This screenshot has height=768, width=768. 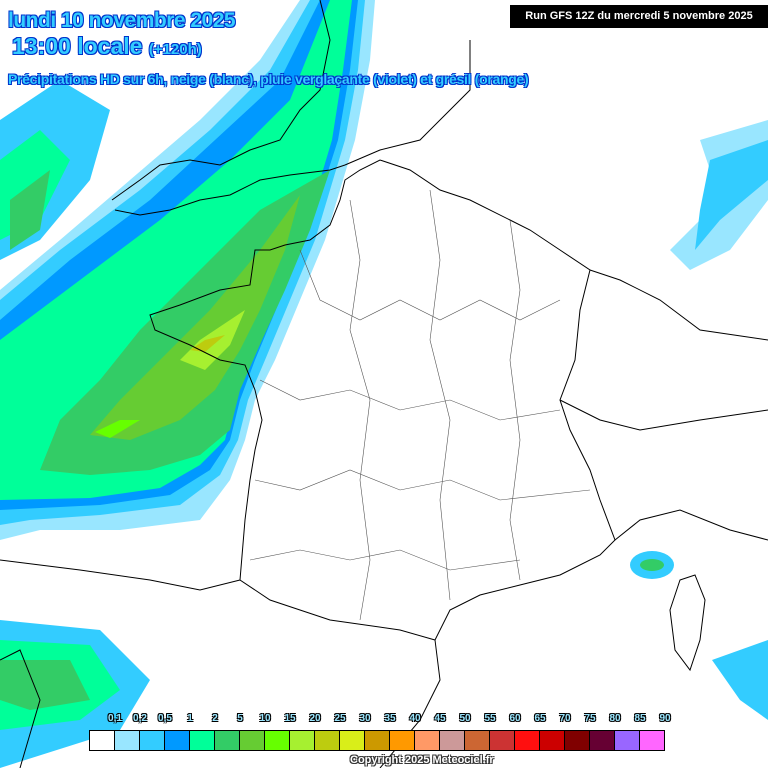 What do you see at coordinates (639, 16) in the screenshot?
I see `model-run-label: Run GFS 12Z du mercredi 5 novembre 2025` at bounding box center [639, 16].